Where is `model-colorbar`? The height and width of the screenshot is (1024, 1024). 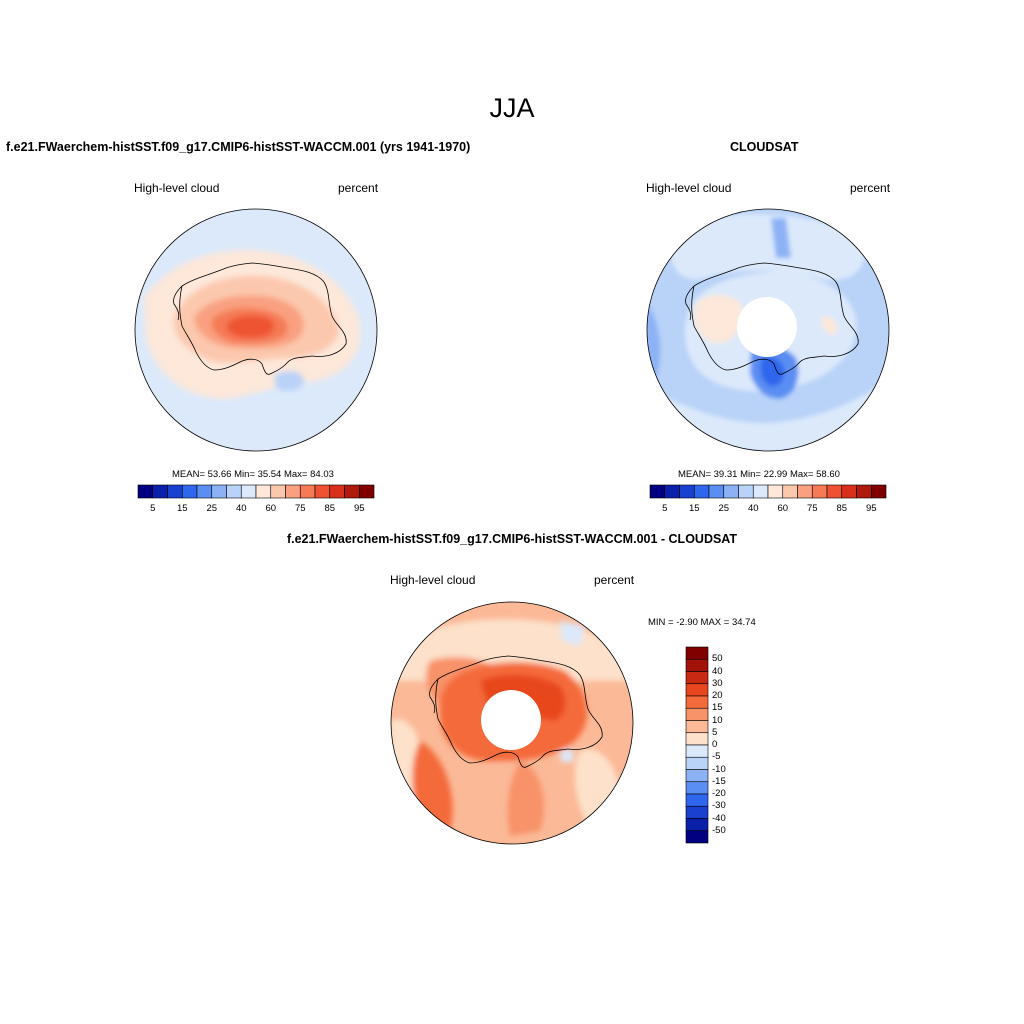 model-colorbar is located at coordinates (256, 491).